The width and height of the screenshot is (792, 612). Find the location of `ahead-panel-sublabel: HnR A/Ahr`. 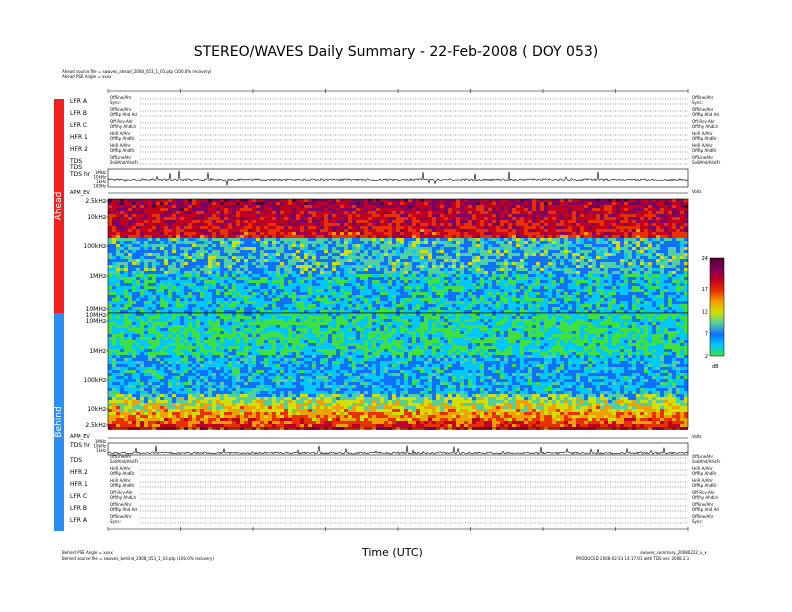

ahead-panel-sublabel: HnR A/Ahr is located at coordinates (120, 145).